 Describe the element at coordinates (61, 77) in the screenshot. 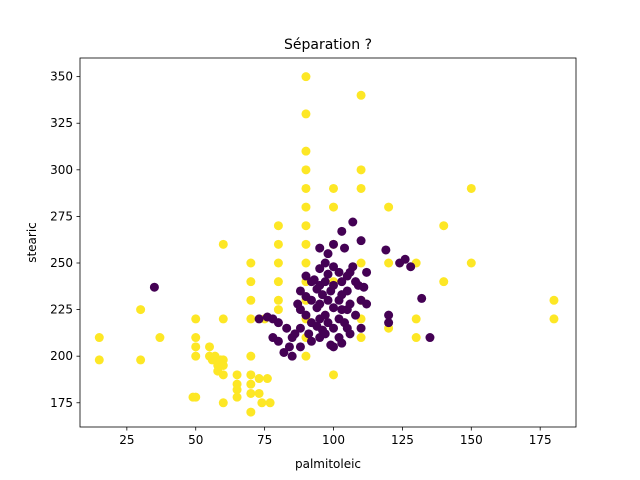

I see `y-tick-label: 350` at that location.